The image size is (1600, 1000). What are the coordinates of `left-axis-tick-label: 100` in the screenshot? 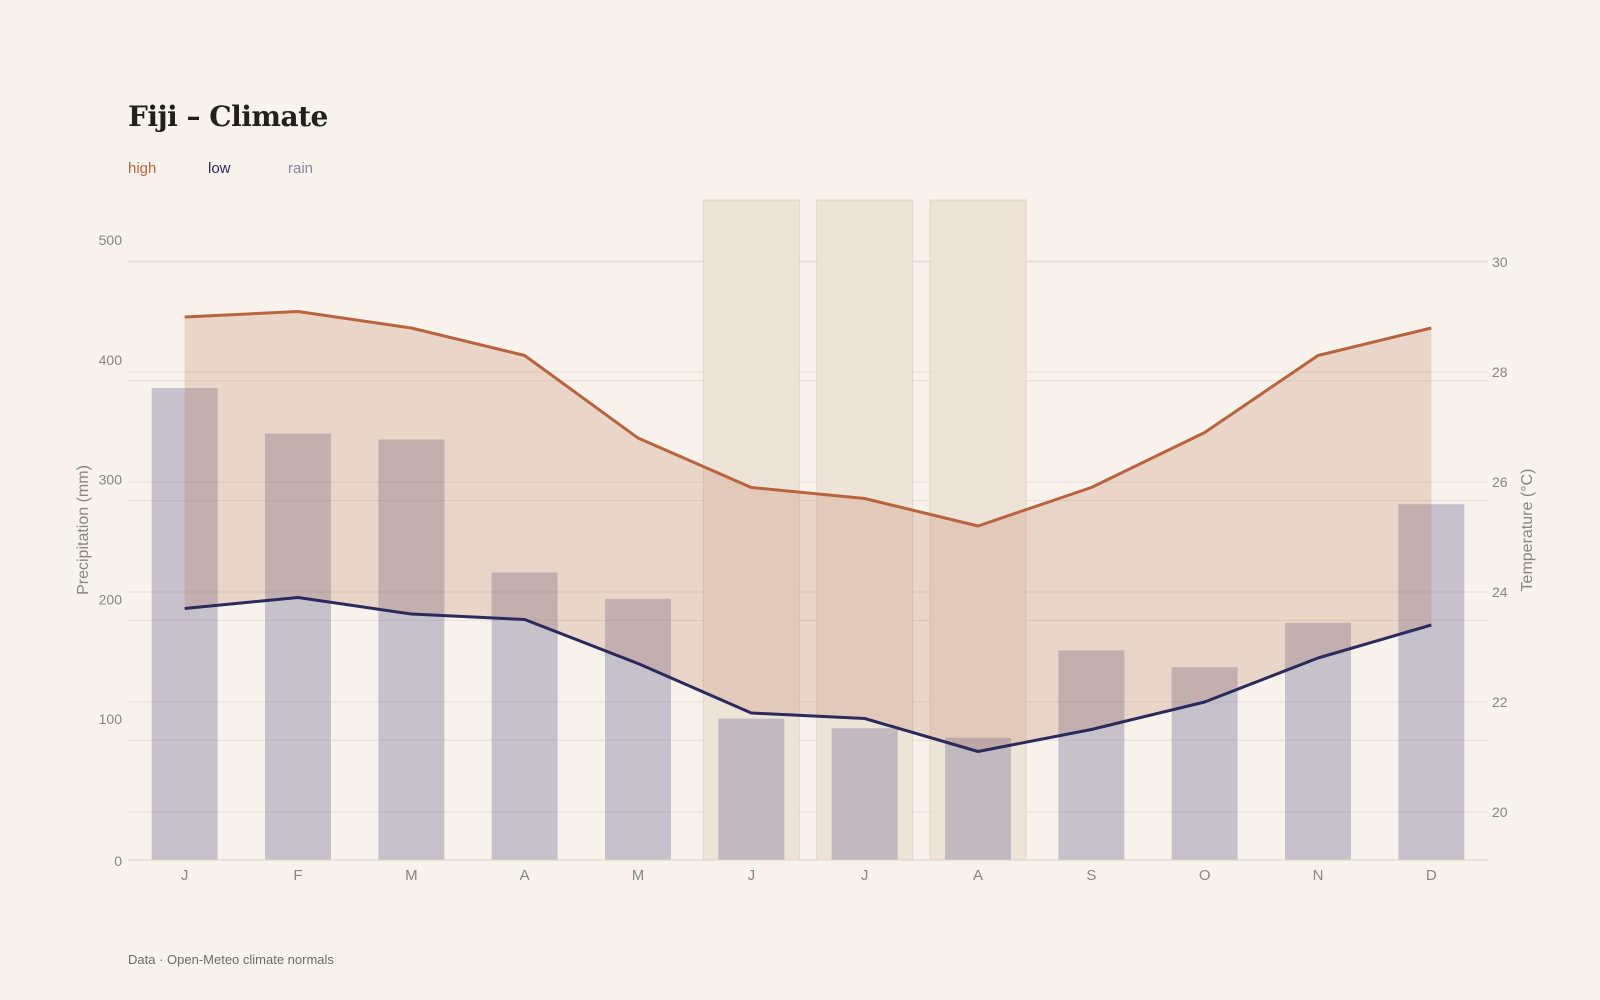 It's located at (111, 719).